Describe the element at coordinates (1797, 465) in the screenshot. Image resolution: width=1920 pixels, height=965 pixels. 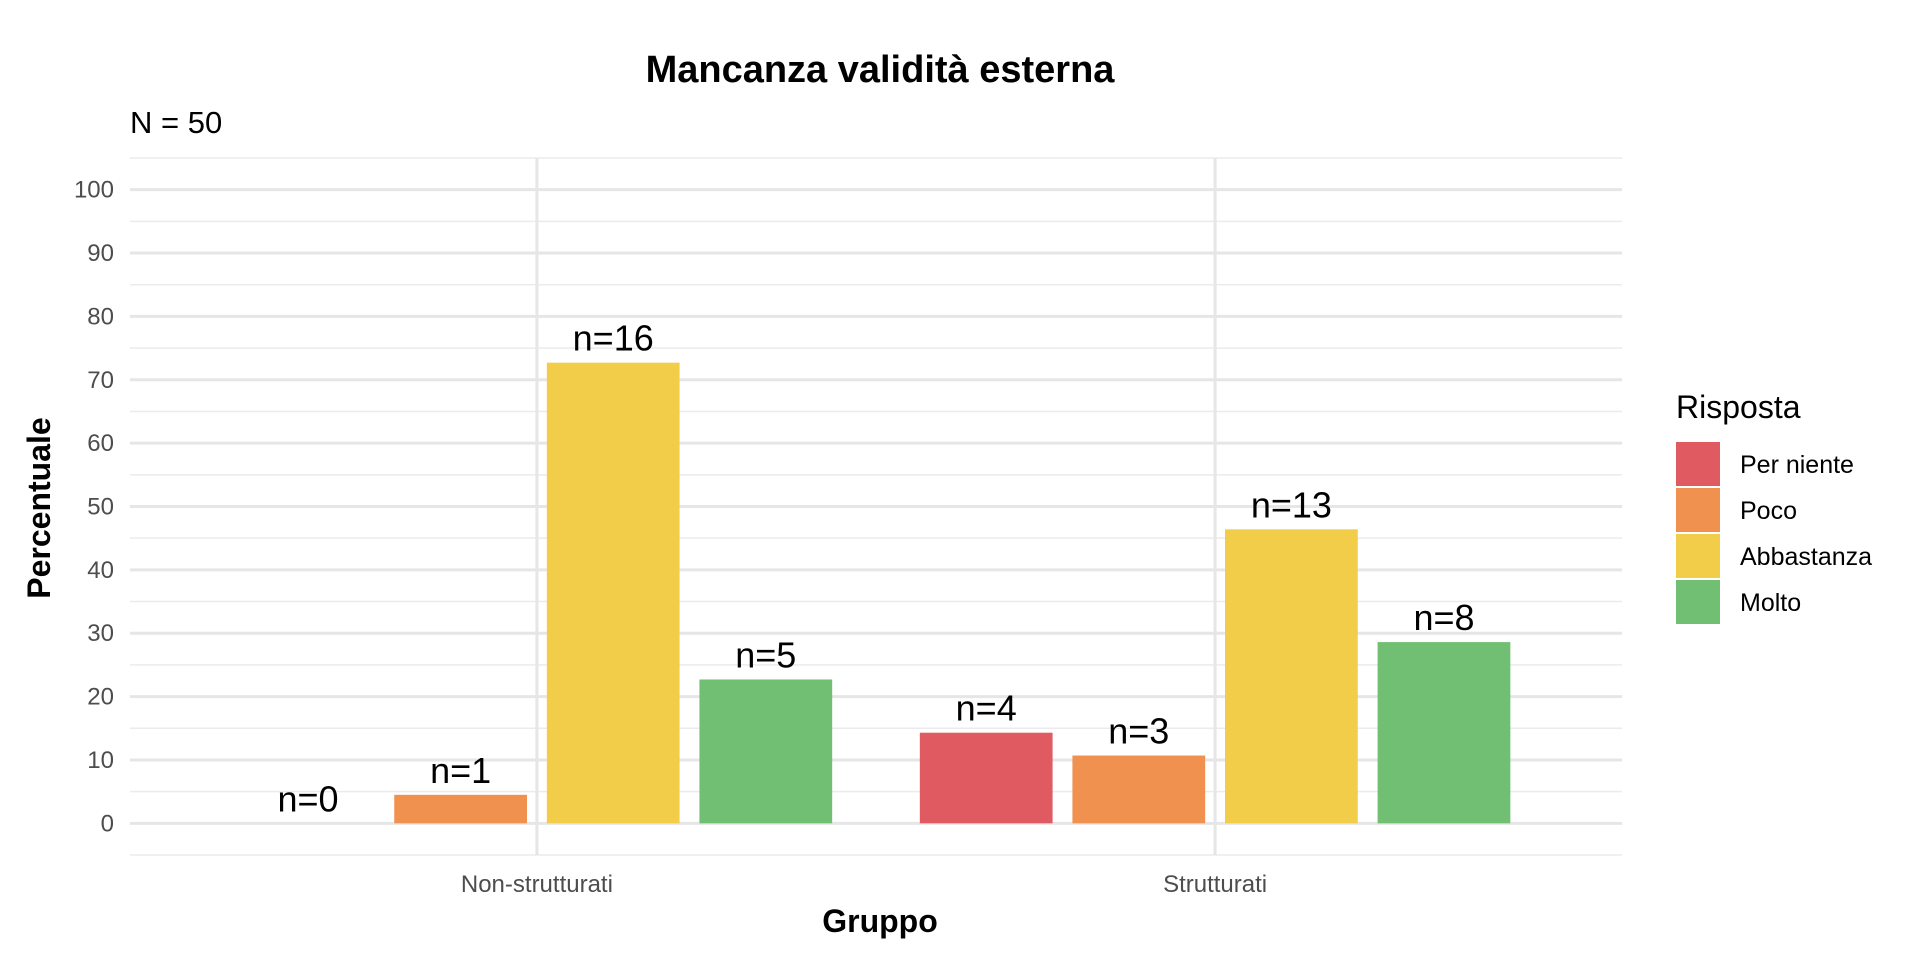
I see `legend-label: Per niente` at that location.